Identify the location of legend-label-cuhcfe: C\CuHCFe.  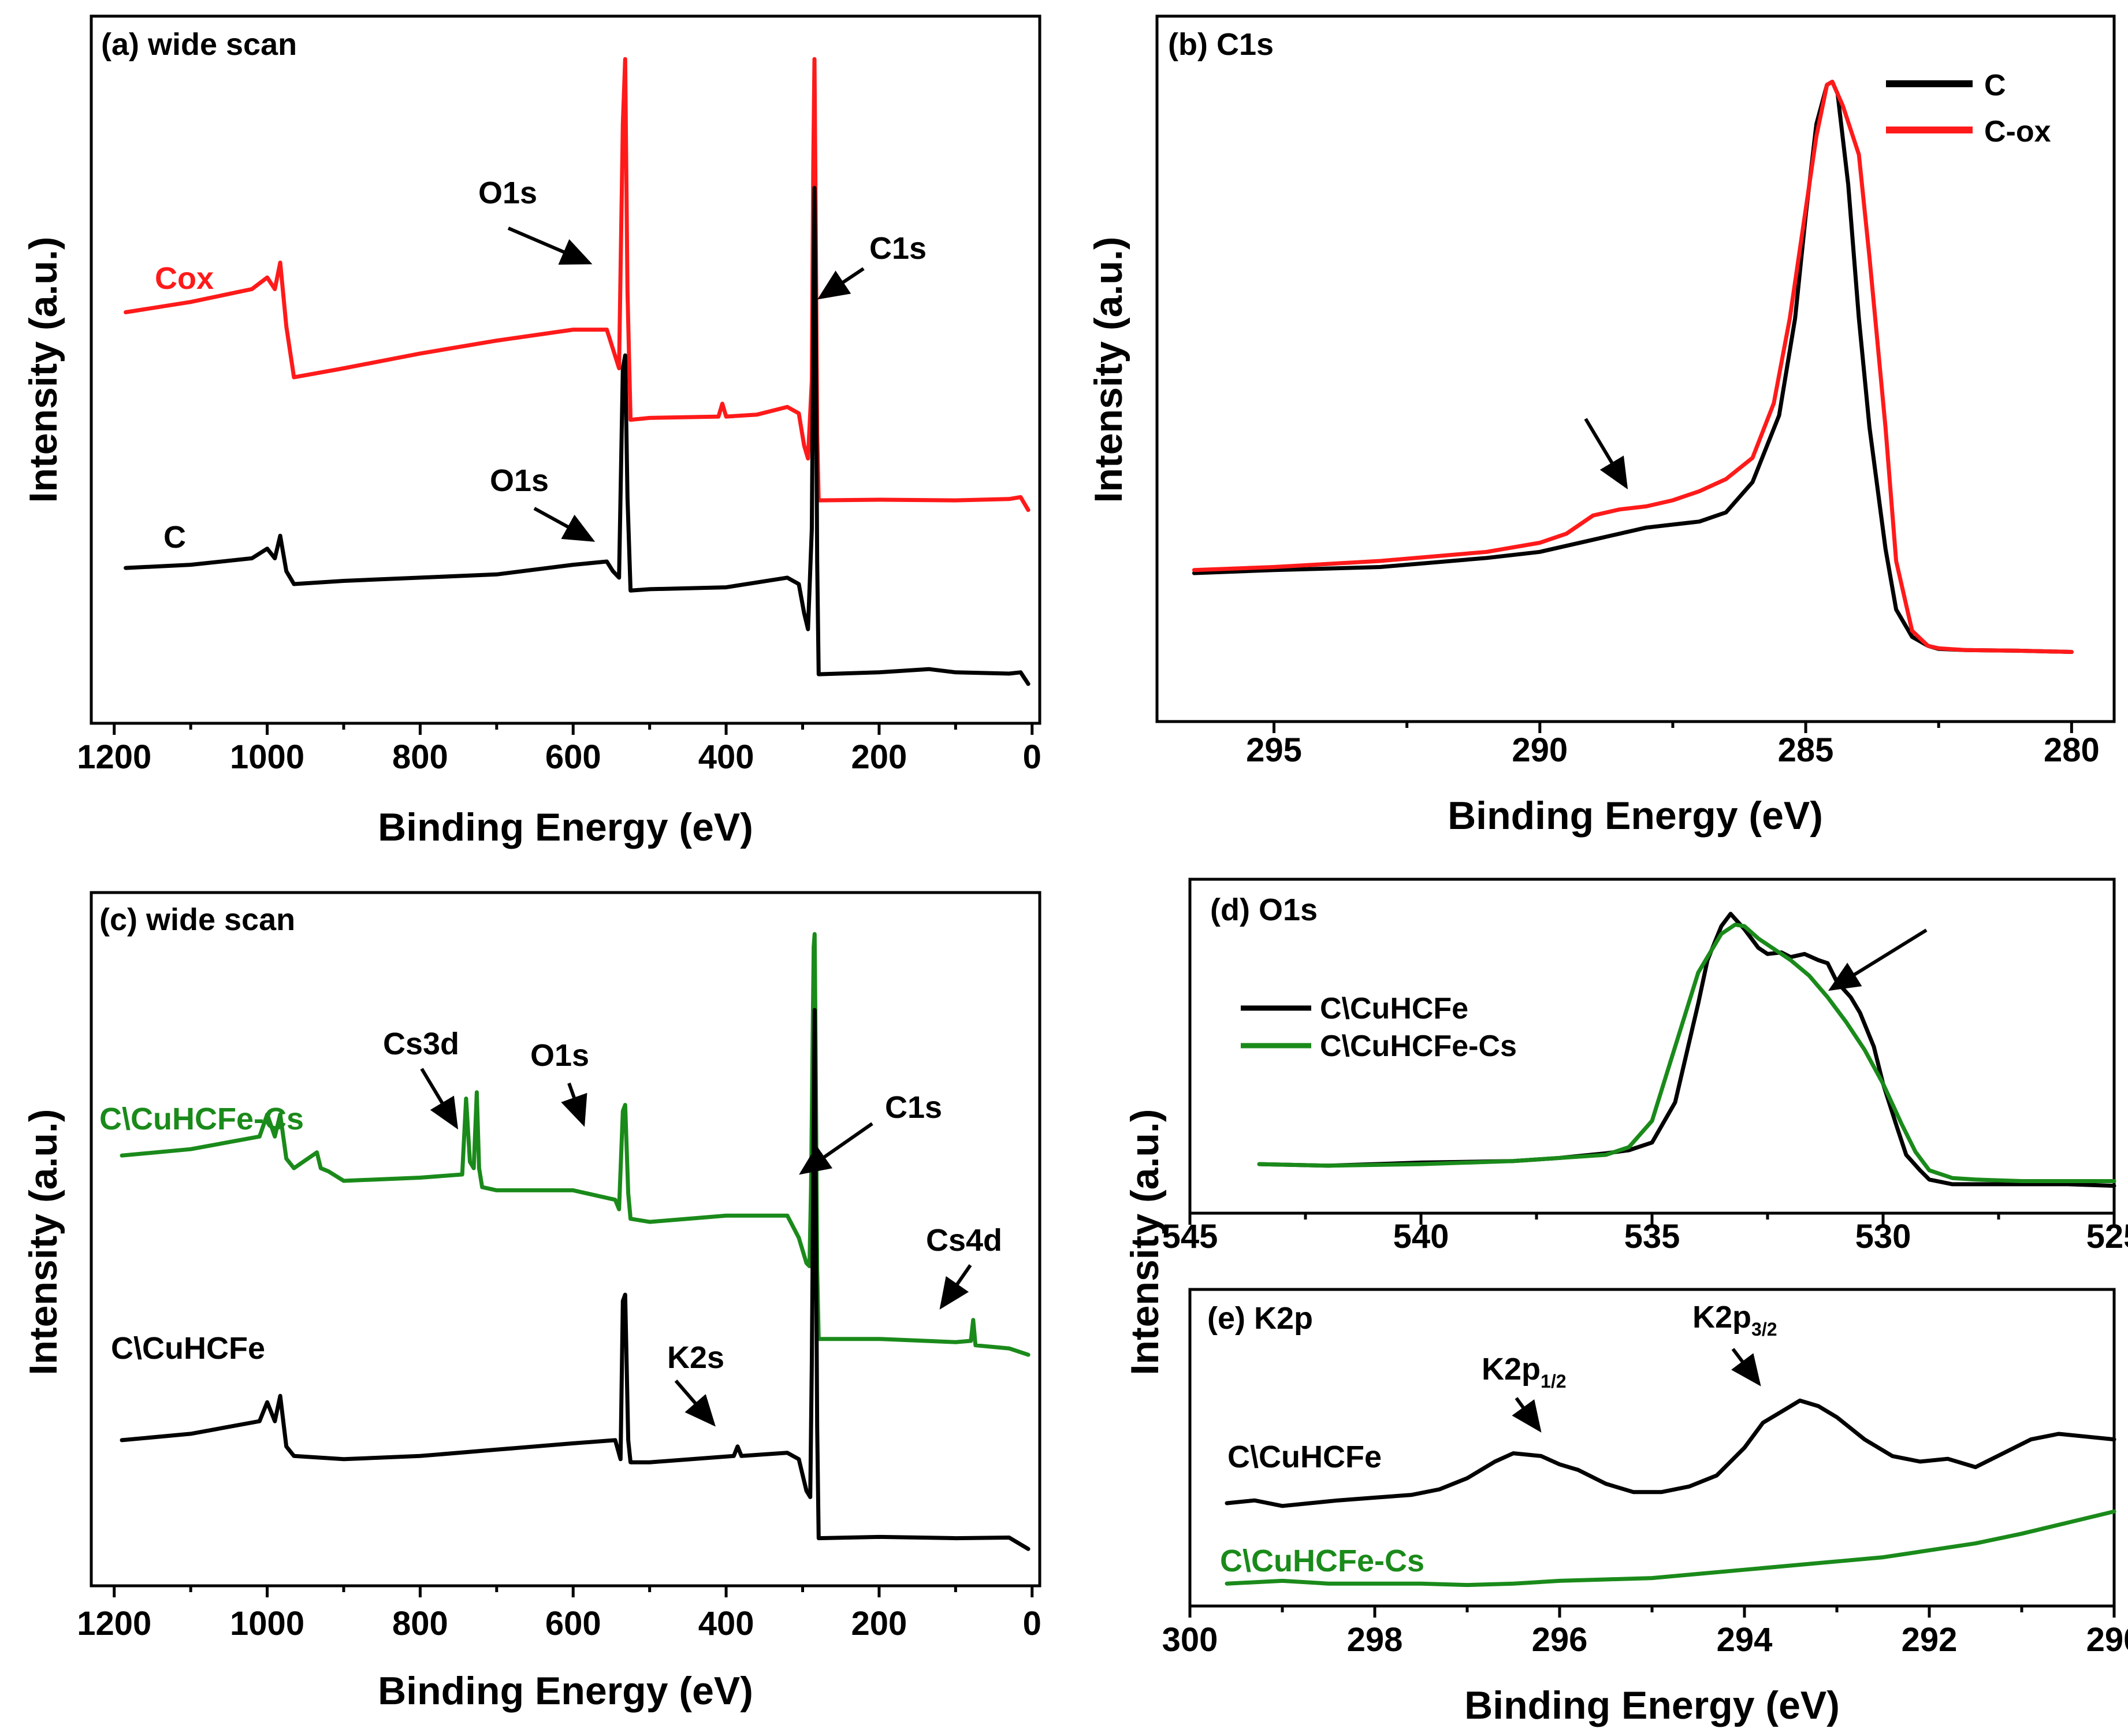
(1394, 1008).